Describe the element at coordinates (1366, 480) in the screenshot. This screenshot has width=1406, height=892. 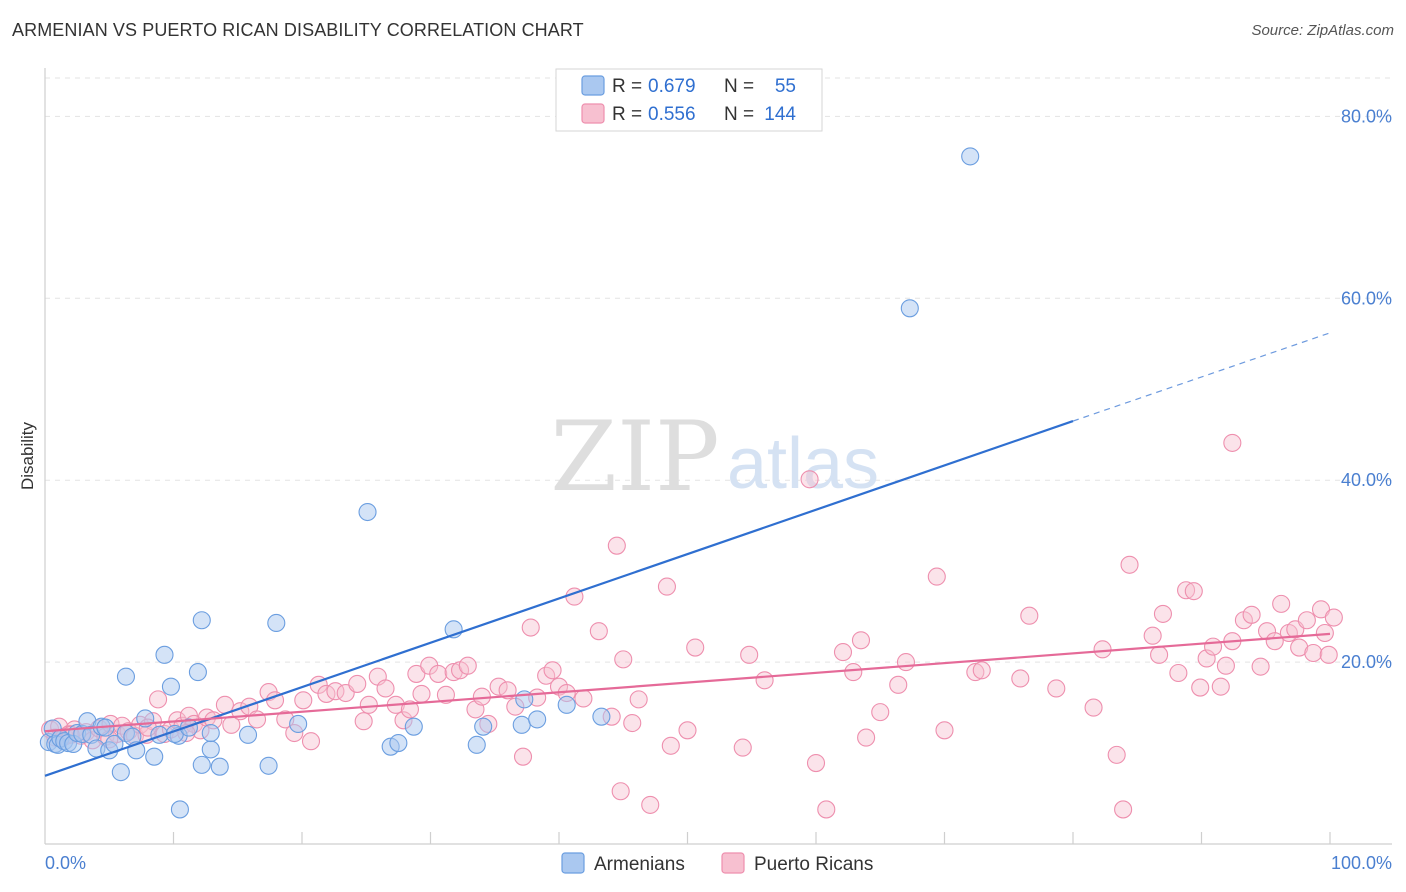
I see `y-tick-label: 40.0%` at that location.